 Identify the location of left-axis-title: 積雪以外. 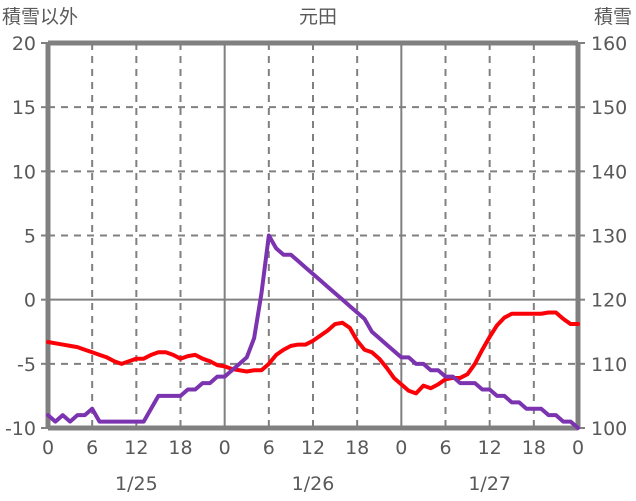
(40, 17).